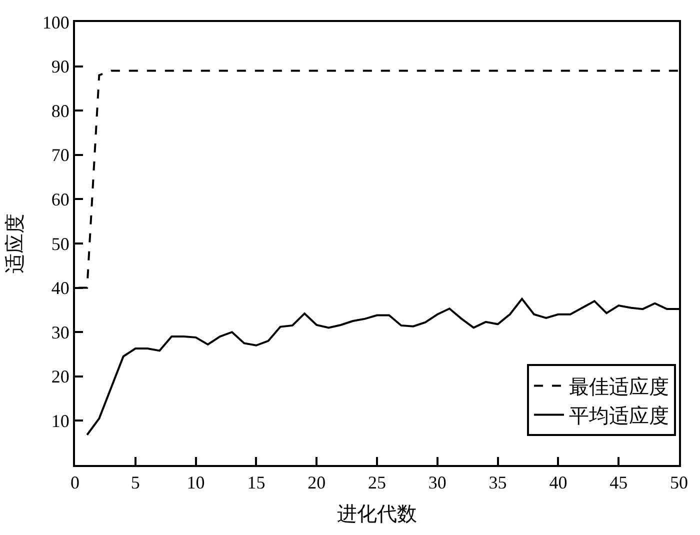 This screenshot has height=535, width=700. Describe the element at coordinates (60, 110) in the screenshot. I see `y-tick-label: 80` at that location.